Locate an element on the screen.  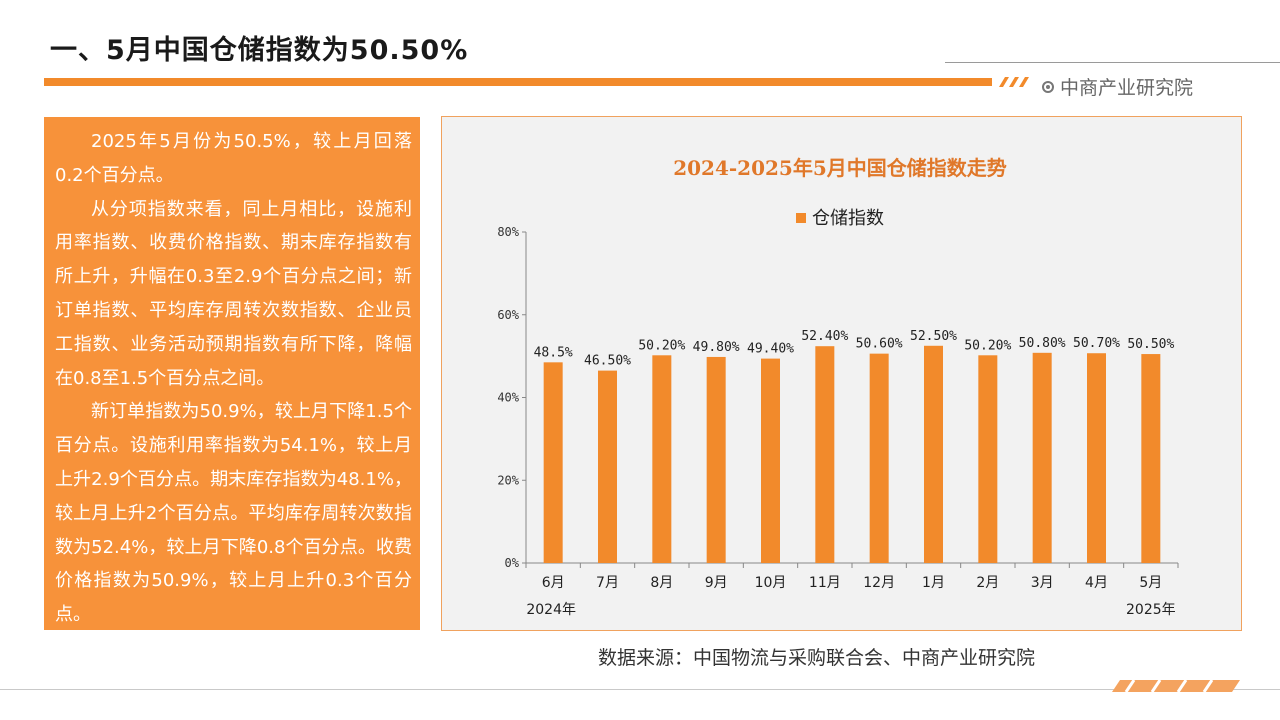
data-label: 50.80% is located at coordinates (1042, 343).